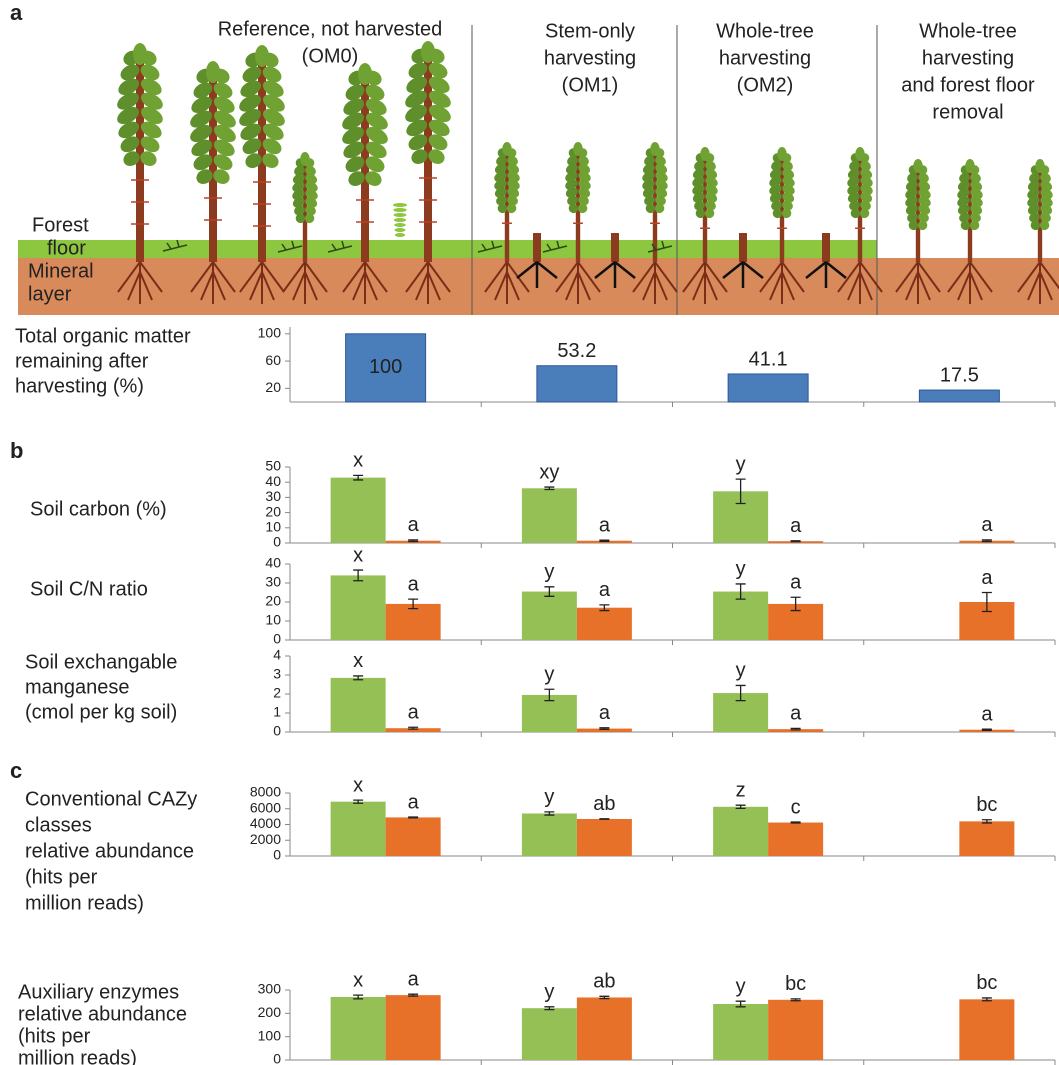  Describe the element at coordinates (986, 983) in the screenshot. I see `significance-letter: bc` at that location.